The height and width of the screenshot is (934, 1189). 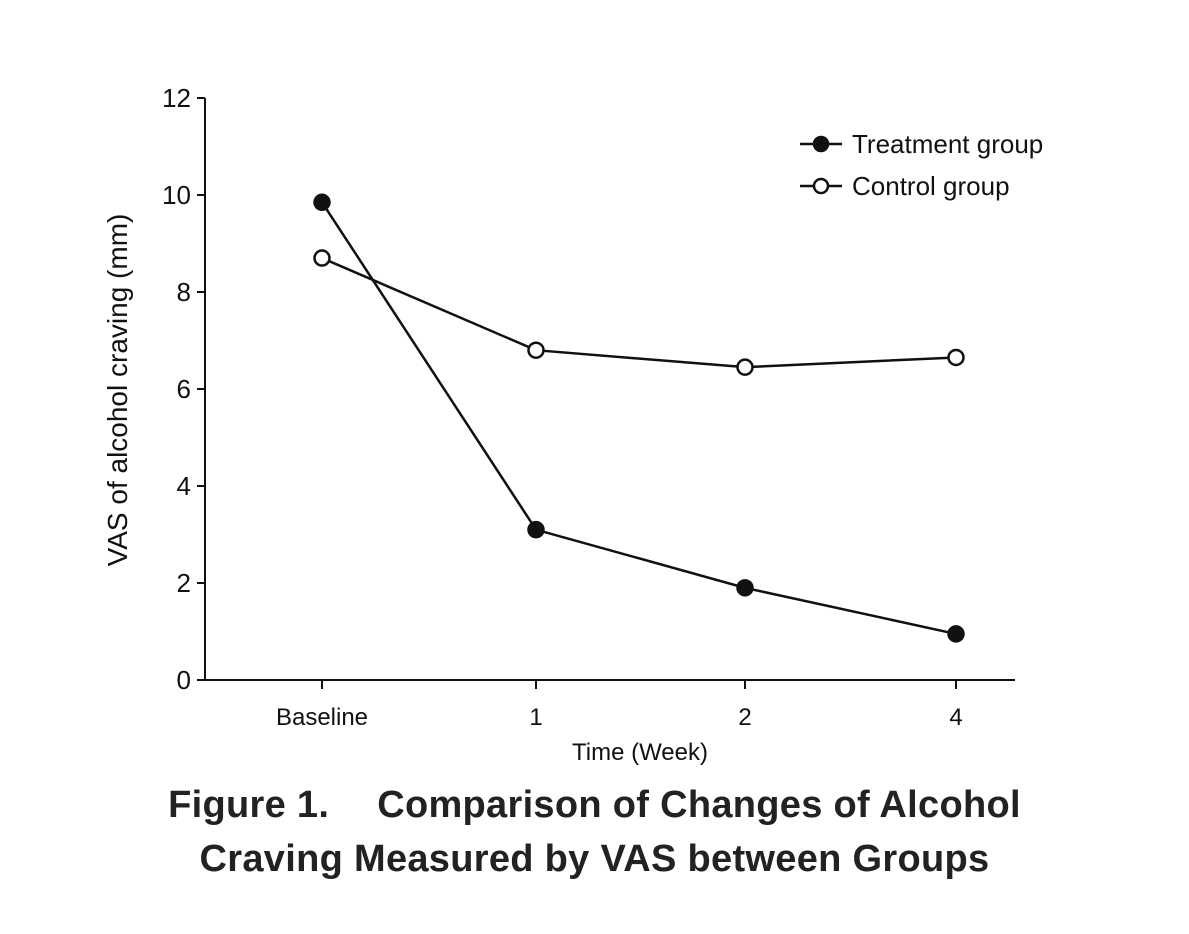 I want to click on y-tick-label: 8, so click(x=184, y=292).